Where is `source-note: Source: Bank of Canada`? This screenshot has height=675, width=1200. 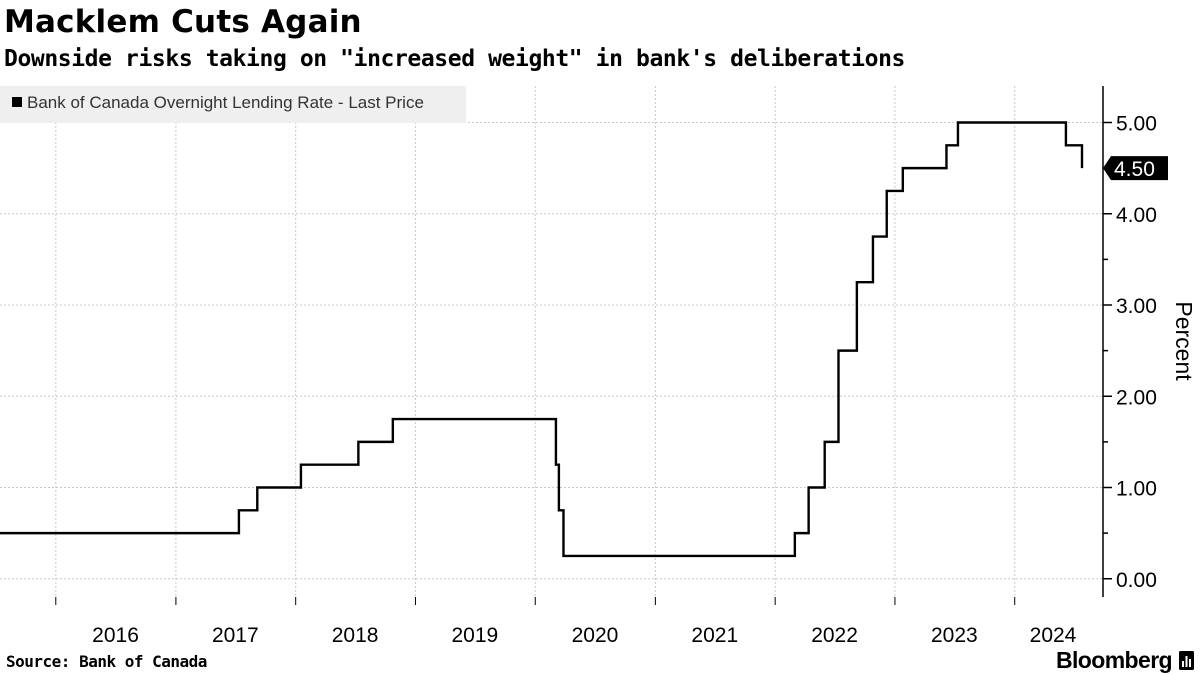
source-note: Source: Bank of Canada is located at coordinates (106, 661).